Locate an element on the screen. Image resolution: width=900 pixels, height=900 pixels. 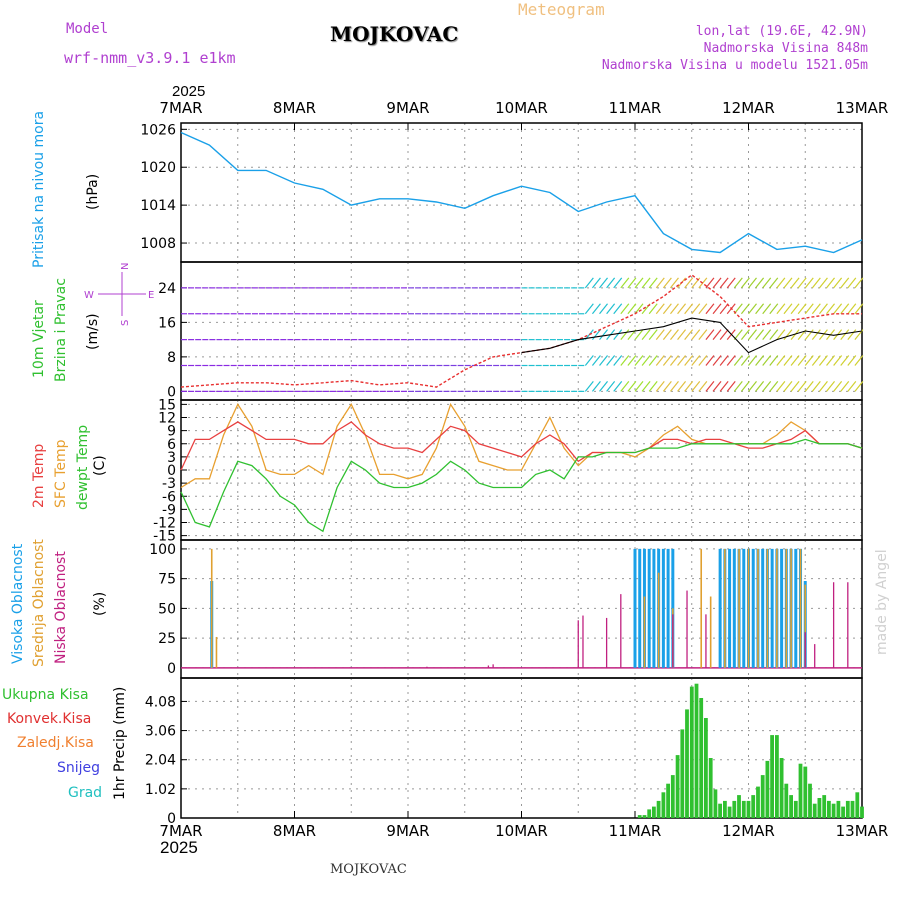
temp-tick-label: -12 is located at coordinates (164, 524).